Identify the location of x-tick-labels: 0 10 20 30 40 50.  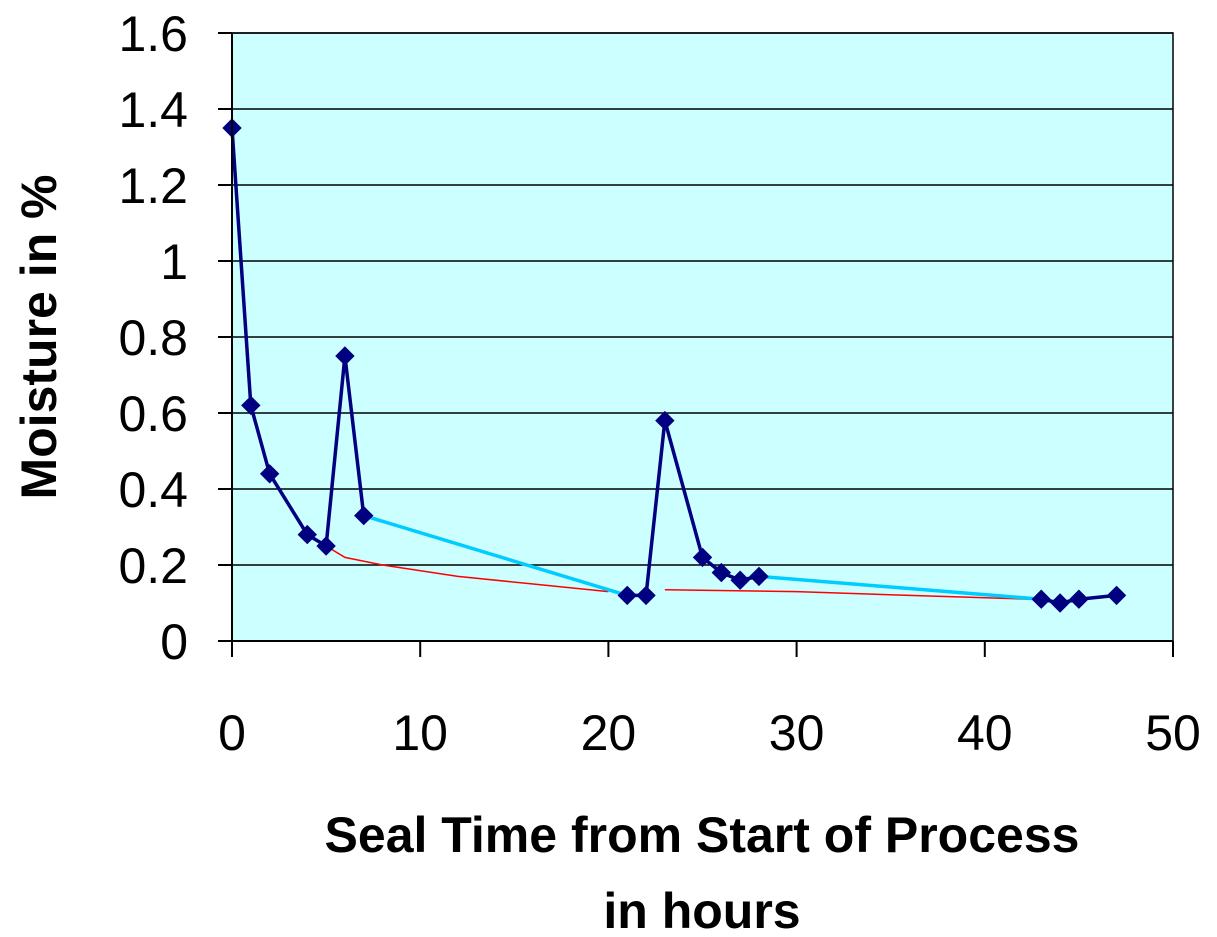
(709, 733).